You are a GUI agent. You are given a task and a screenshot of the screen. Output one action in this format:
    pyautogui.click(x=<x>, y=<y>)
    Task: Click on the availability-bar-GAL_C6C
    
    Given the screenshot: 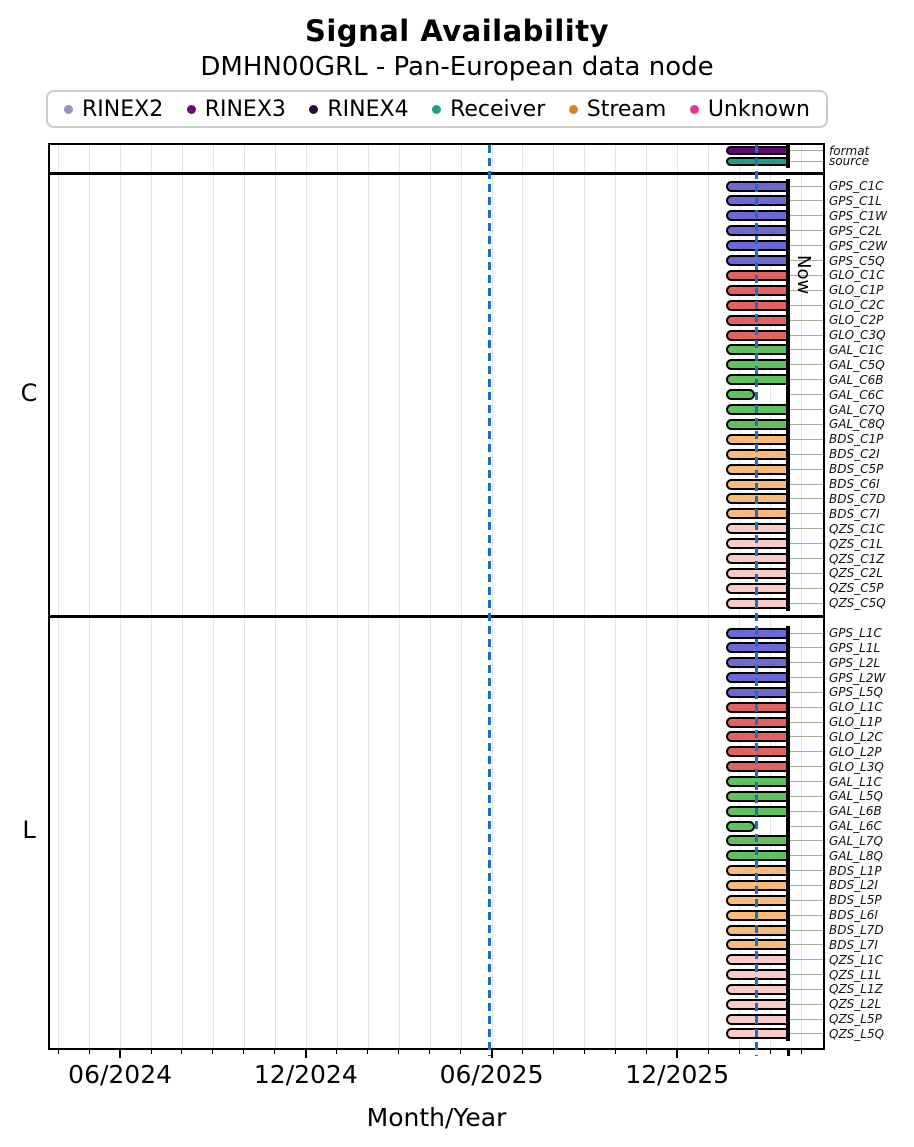 What is the action you would take?
    pyautogui.click(x=740, y=395)
    